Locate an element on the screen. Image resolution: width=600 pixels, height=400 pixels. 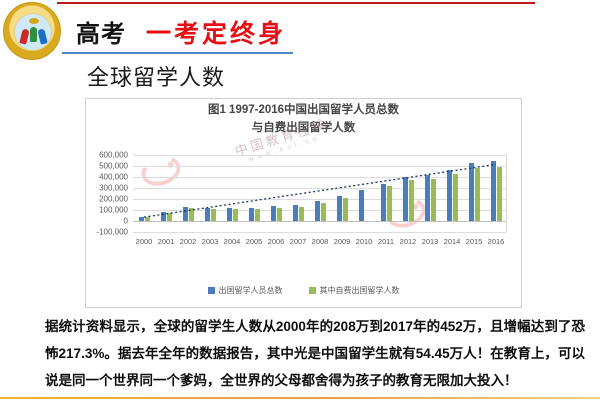
y-axis-tick: 500,000 is located at coordinates (113, 166).